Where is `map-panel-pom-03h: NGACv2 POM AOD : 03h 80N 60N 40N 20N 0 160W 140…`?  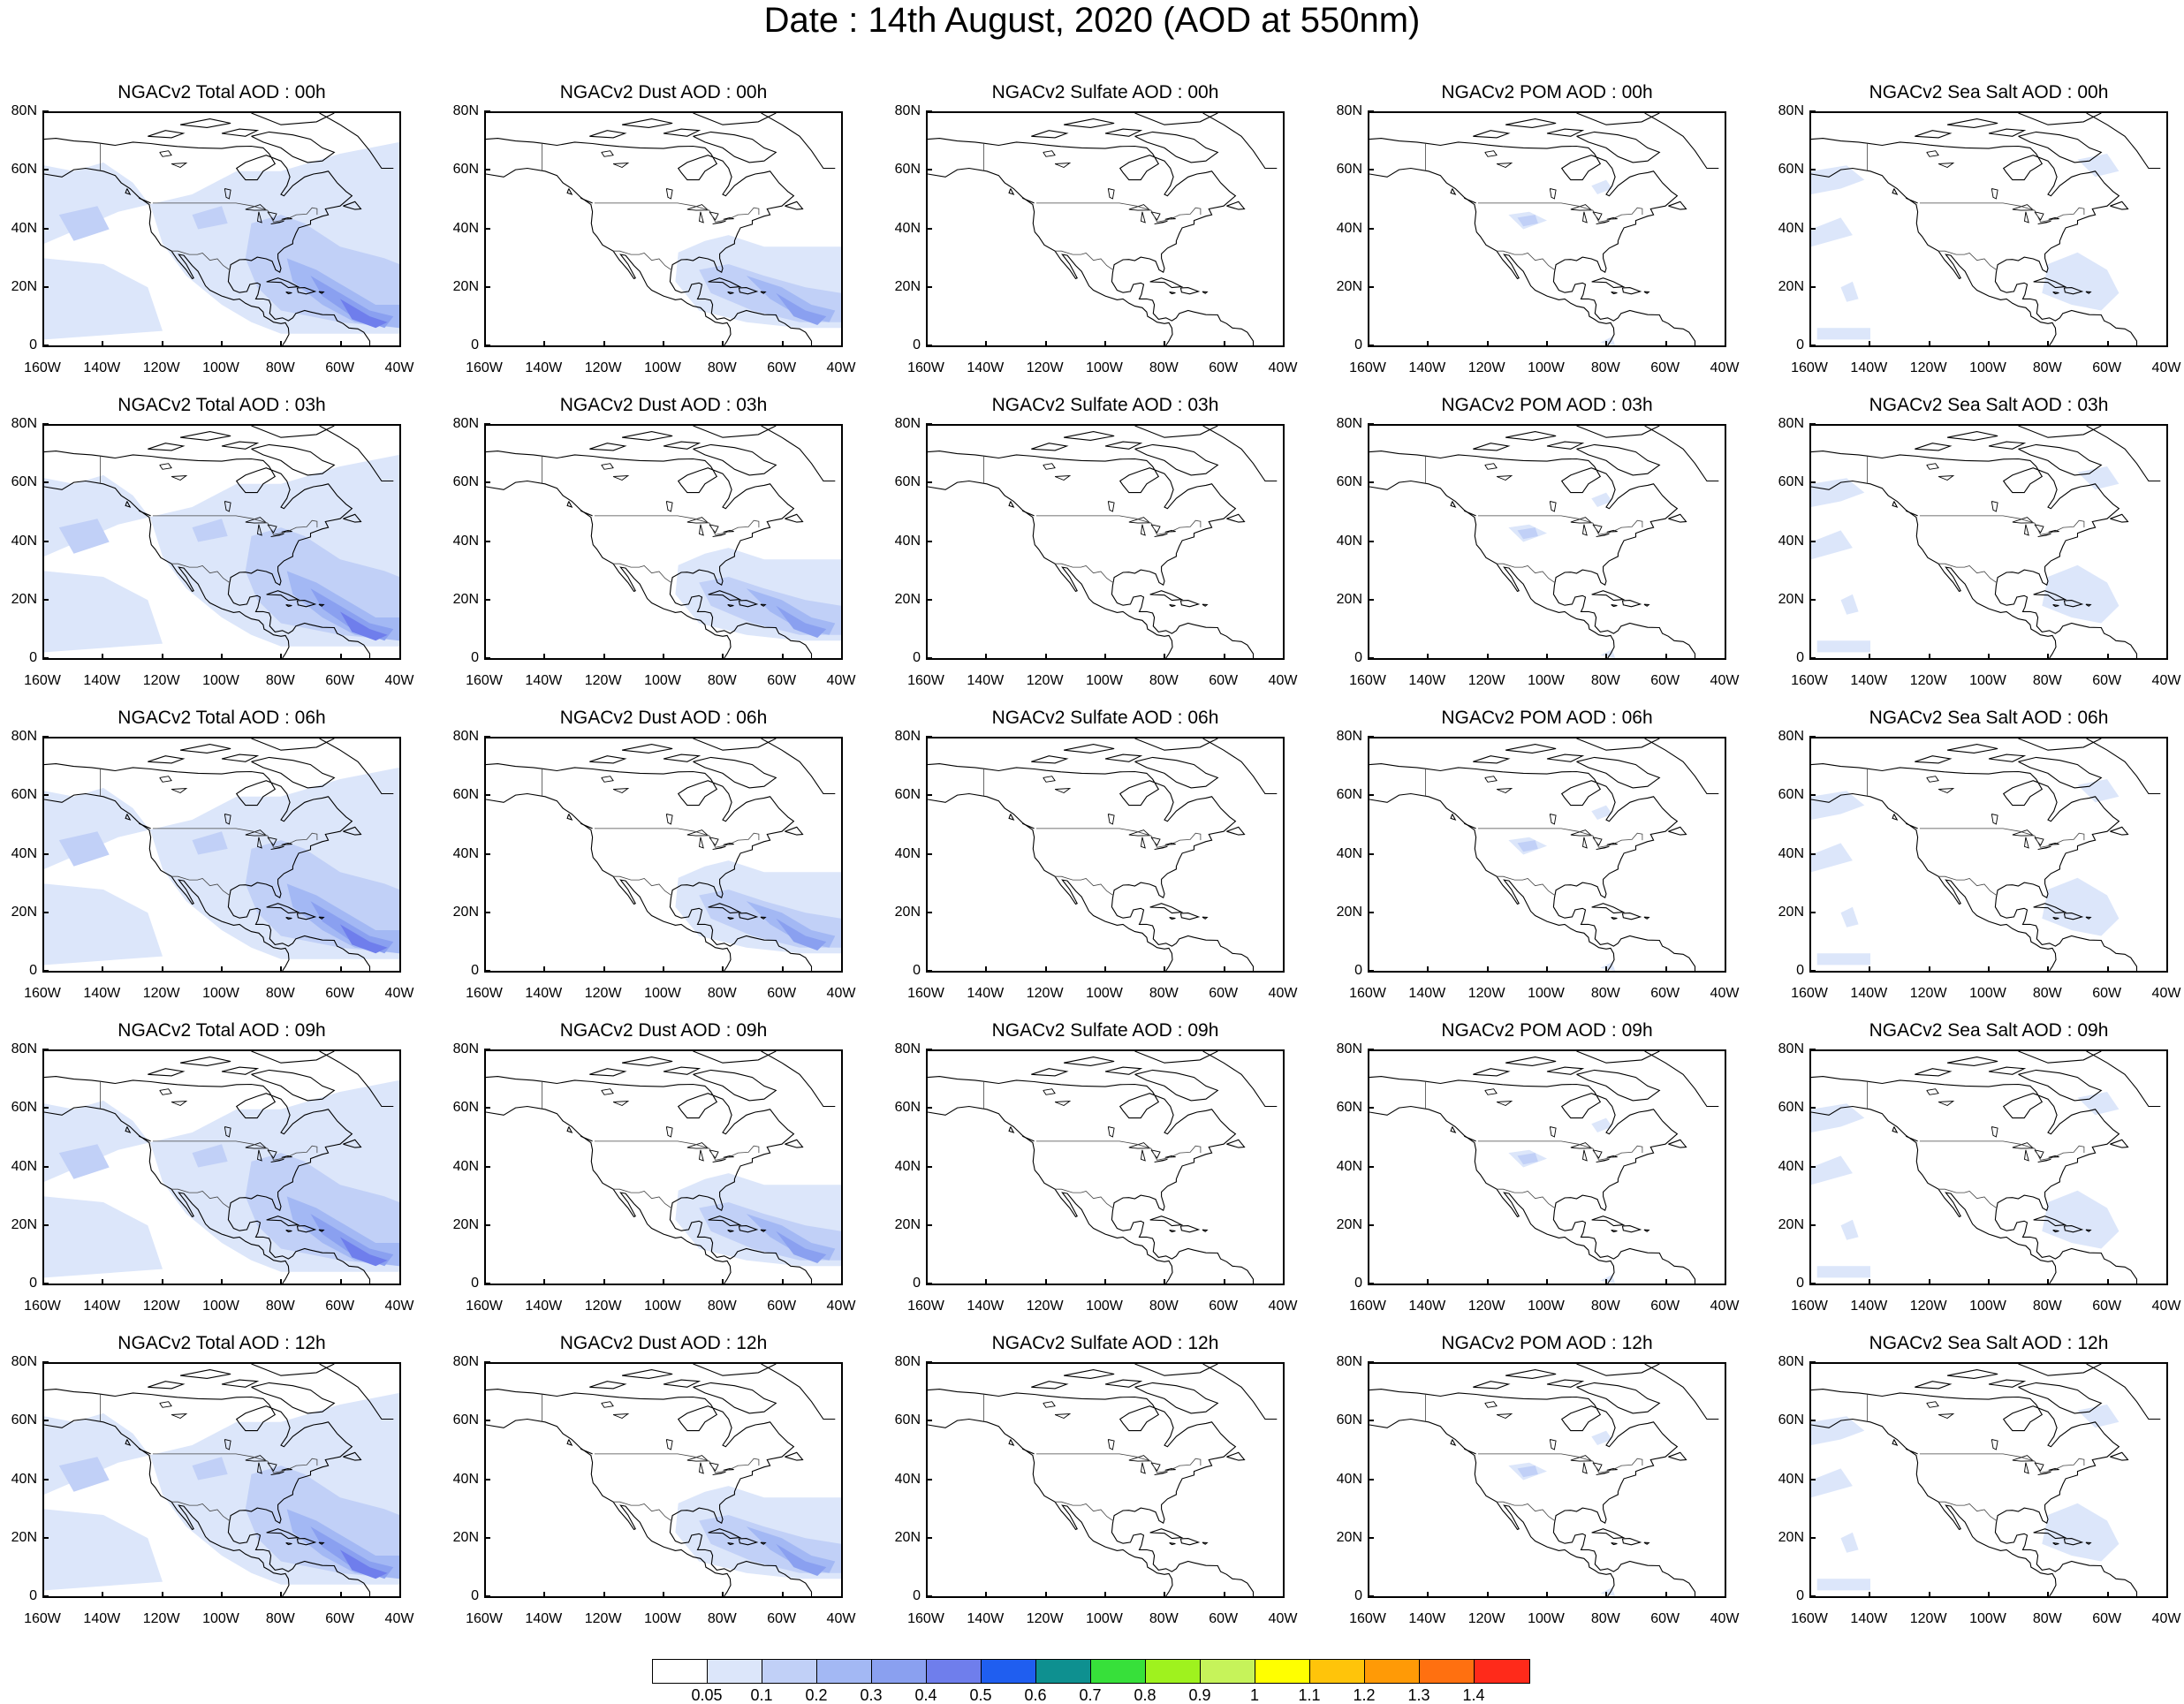
map-panel-pom-03h: NGACv2 POM AOD : 03h 80N 60N 40N 20N 0 160W 140… is located at coordinates (1546, 548).